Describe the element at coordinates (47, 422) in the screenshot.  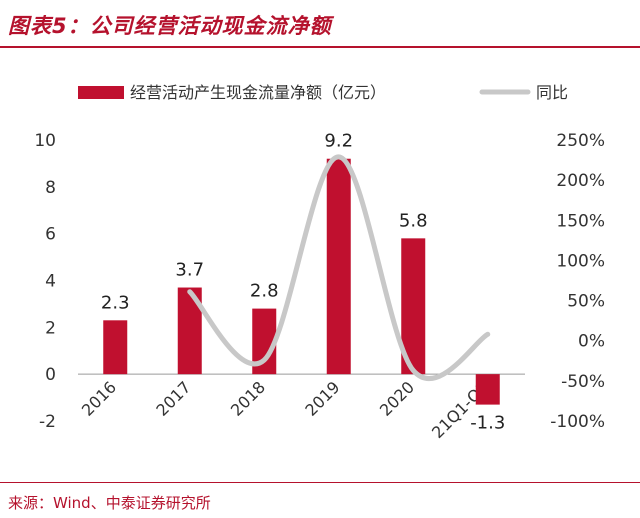
I see `y-left-tick-label: -2` at that location.